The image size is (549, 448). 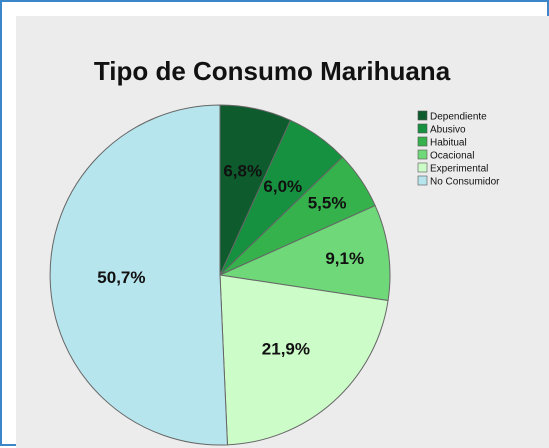 I want to click on legend-swatch-abusivo, so click(x=422, y=128).